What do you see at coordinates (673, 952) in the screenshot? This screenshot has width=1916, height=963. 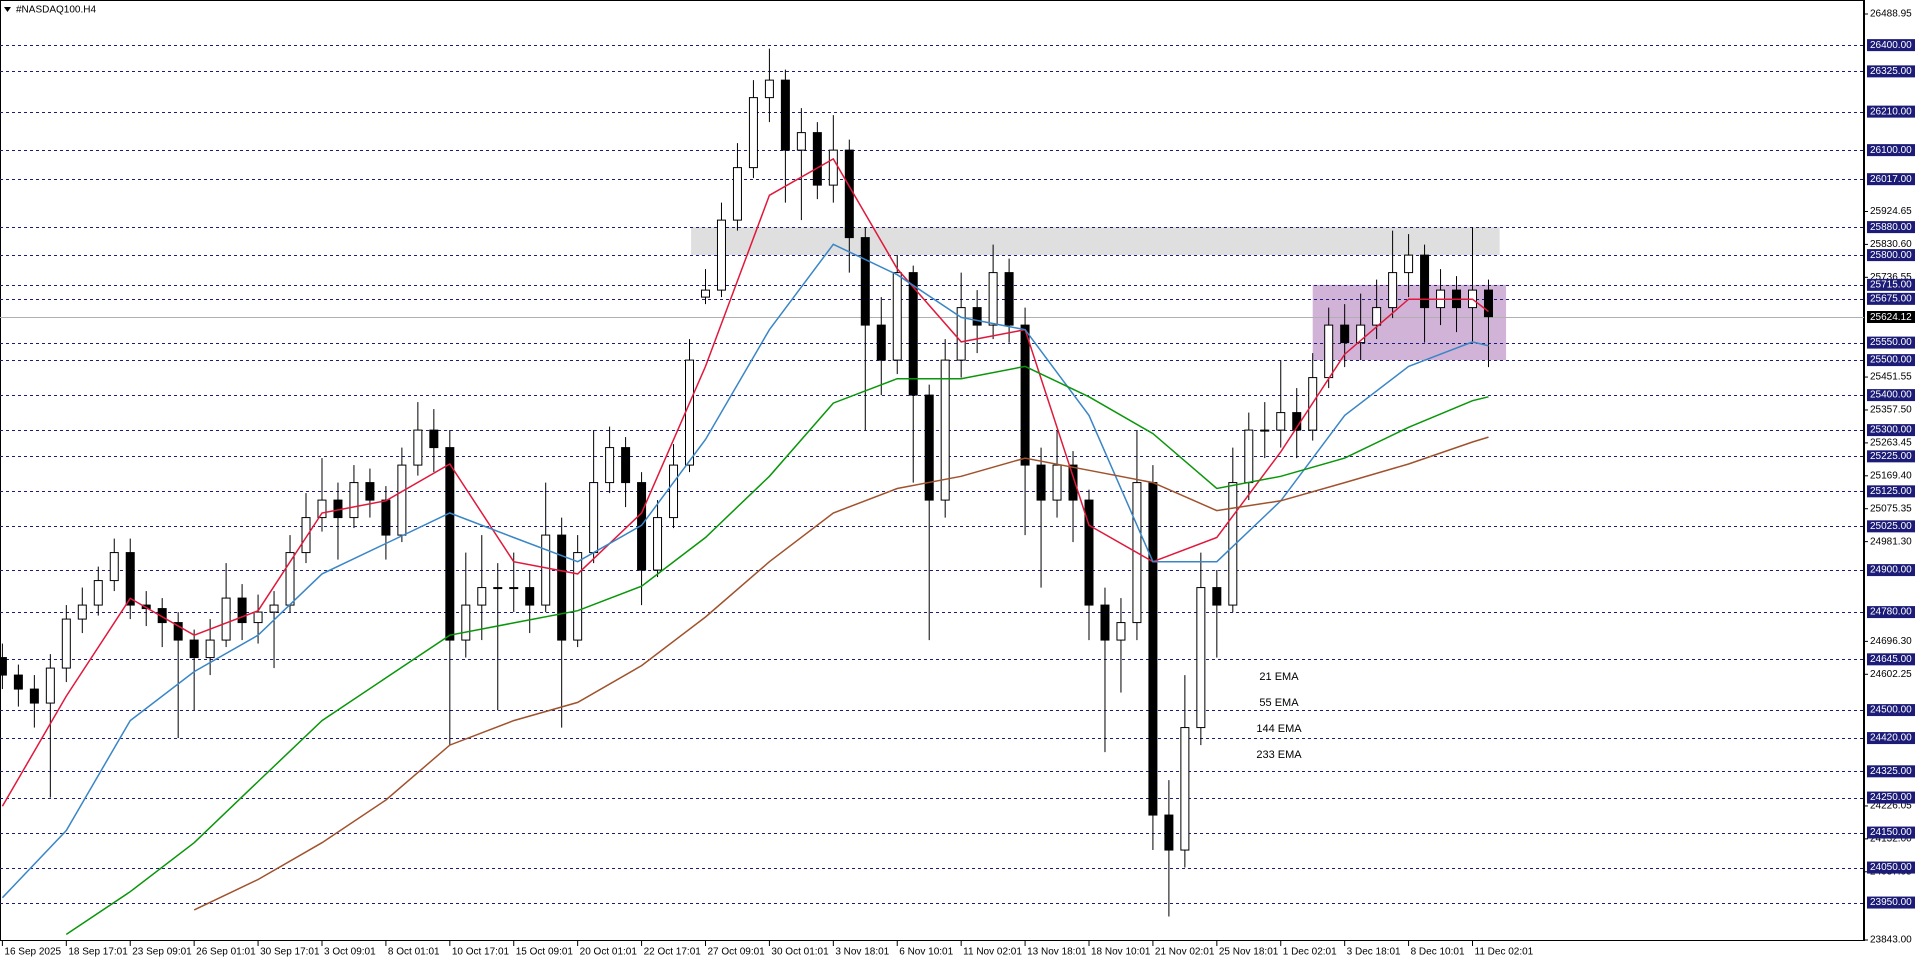 I see `x-tick-label: 22 Oct 17:01` at bounding box center [673, 952].